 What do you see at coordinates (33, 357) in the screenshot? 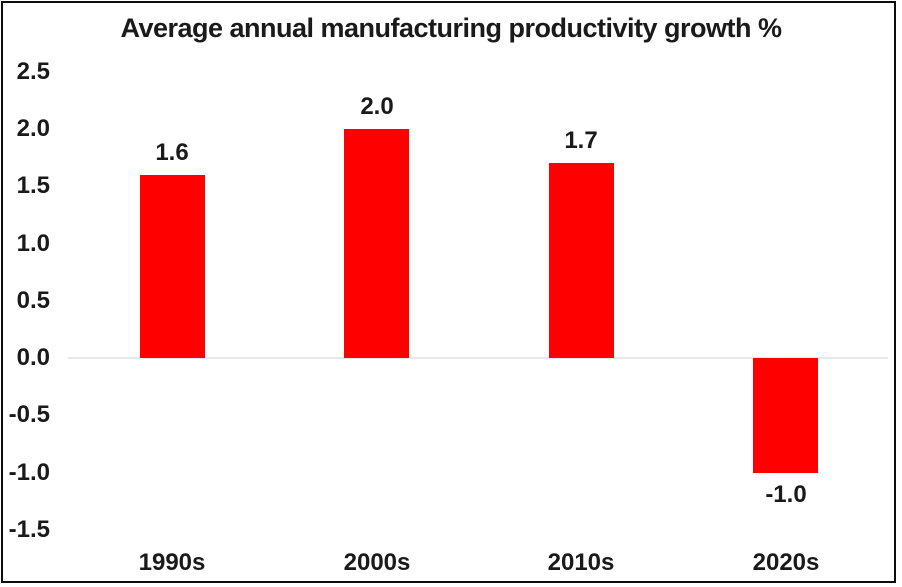
I see `y-axis-tick-label: 0.0` at bounding box center [33, 357].